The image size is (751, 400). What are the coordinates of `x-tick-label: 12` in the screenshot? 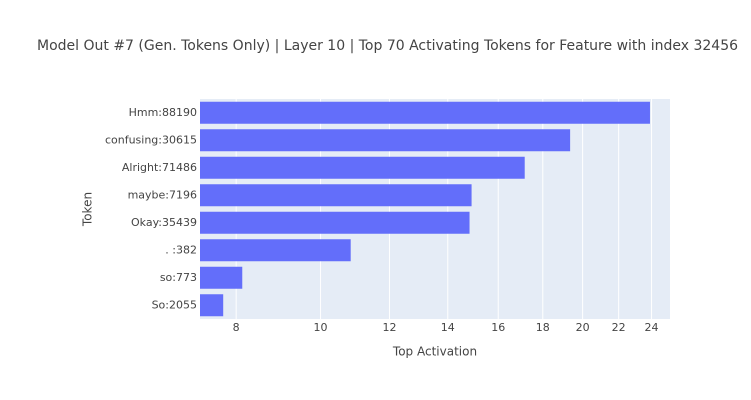 It's located at (389, 327).